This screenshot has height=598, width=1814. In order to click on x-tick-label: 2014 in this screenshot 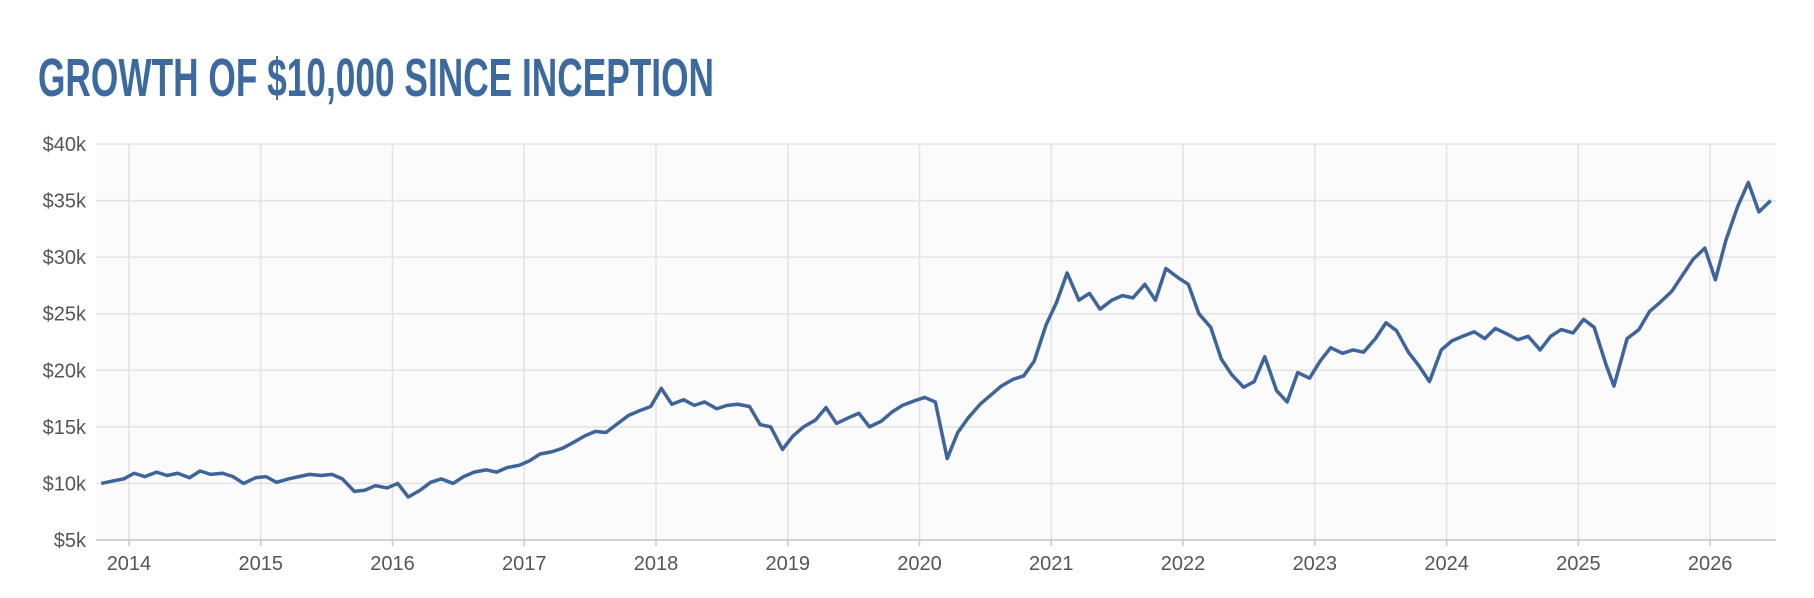, I will do `click(129, 564)`.